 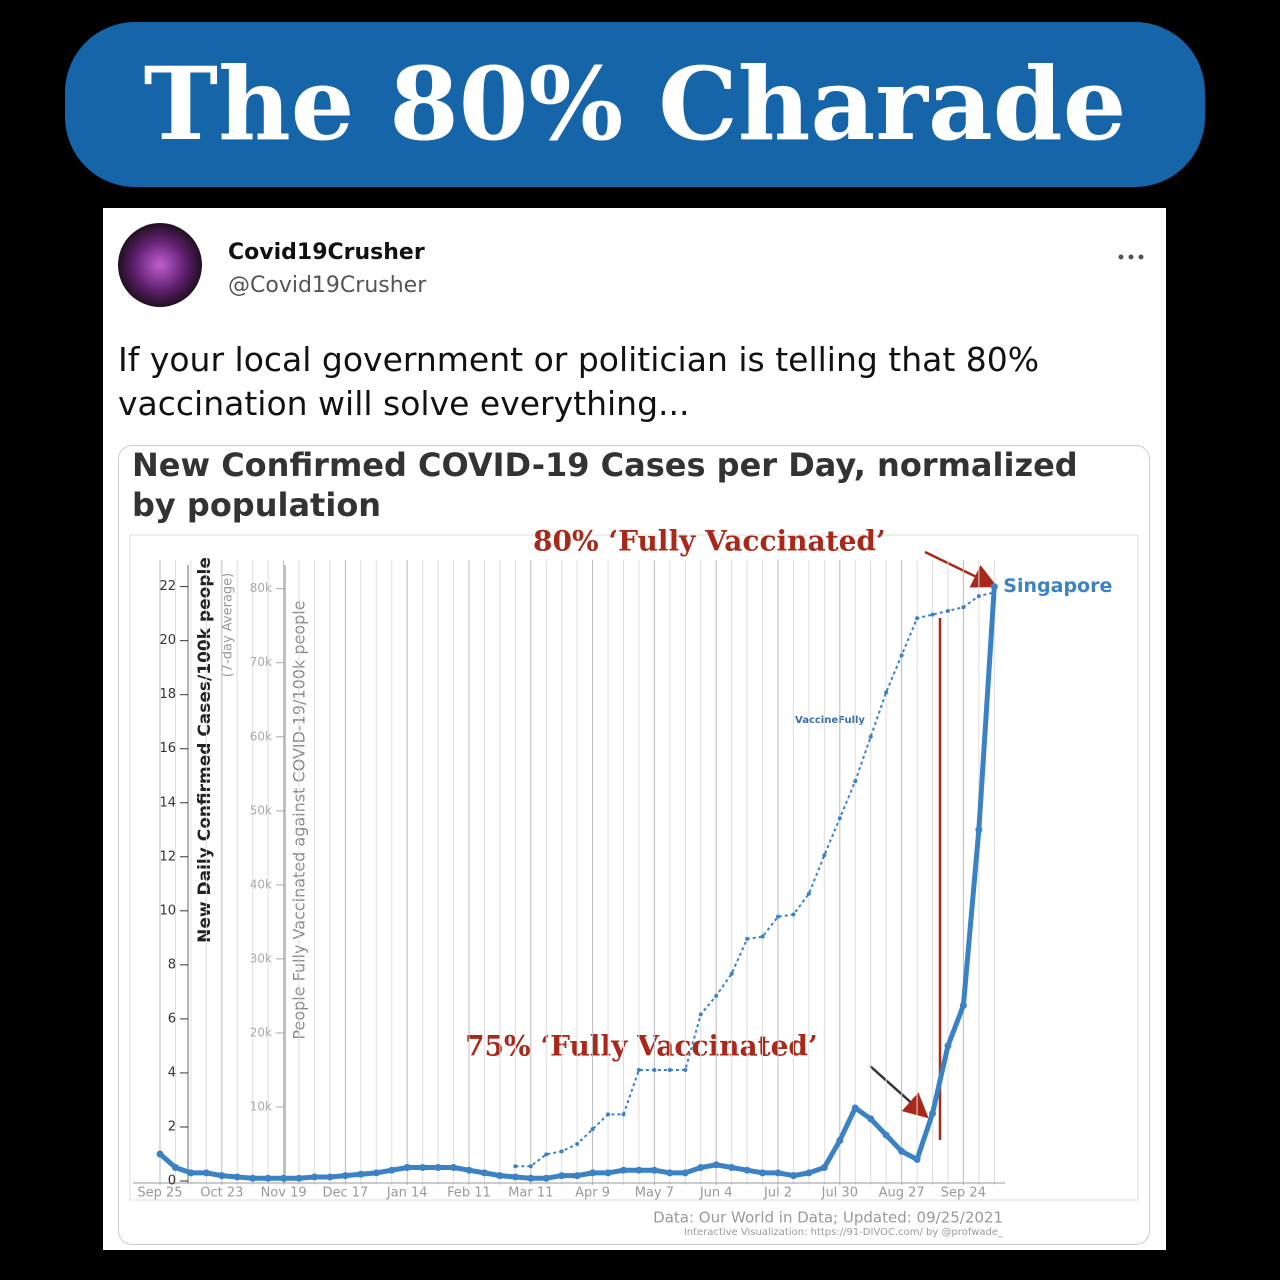 I want to click on y-tick-label: 20, so click(x=167, y=640).